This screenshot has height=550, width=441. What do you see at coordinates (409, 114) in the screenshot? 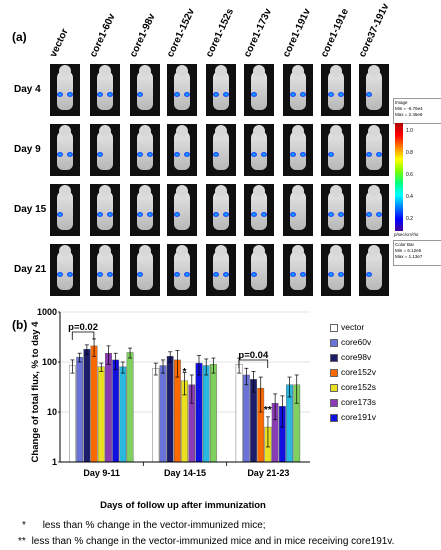
I see `image-box-max: Max = 2.45e6` at bounding box center [409, 114].